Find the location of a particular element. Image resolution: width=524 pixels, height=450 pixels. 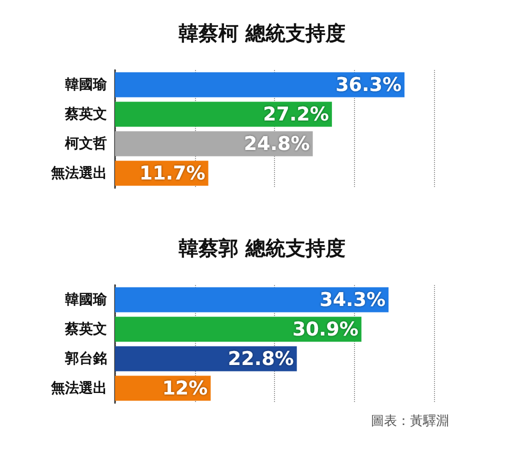

data-label: 30.9% is located at coordinates (325, 329).